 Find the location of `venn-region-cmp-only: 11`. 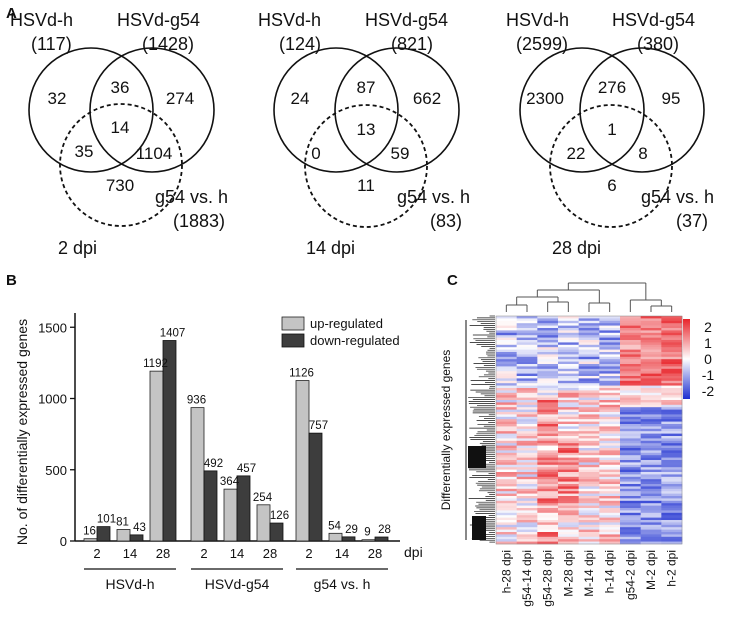

venn-region-cmp-only: 11 is located at coordinates (366, 185).